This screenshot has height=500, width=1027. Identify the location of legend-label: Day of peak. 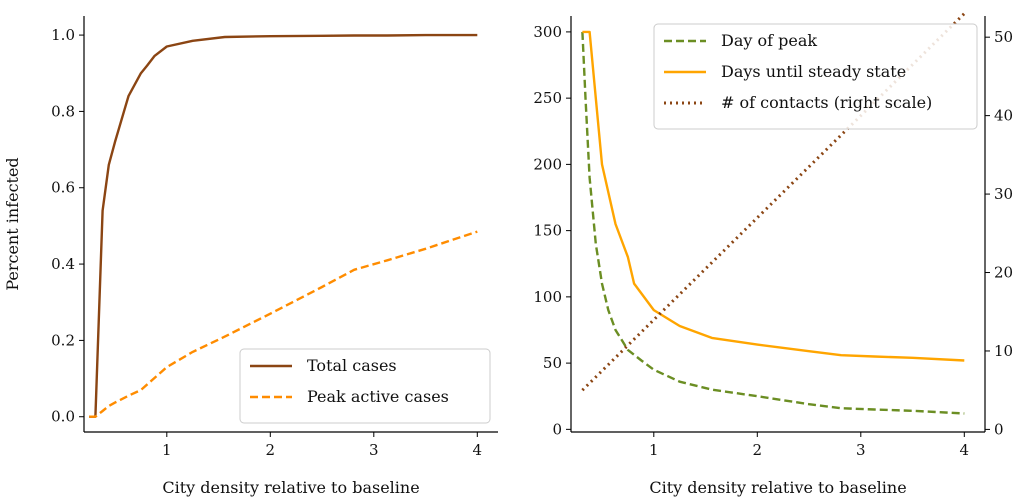
(769, 40).